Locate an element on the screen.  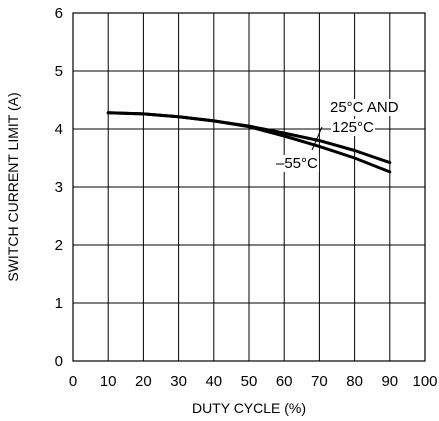
y-tick-label: 2 is located at coordinates (59, 245).